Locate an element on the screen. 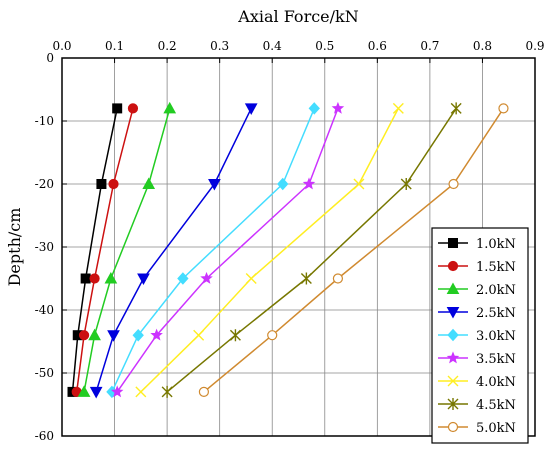 The height and width of the screenshot is (450, 550). x-tick-label: 0.4 is located at coordinates (272, 46).